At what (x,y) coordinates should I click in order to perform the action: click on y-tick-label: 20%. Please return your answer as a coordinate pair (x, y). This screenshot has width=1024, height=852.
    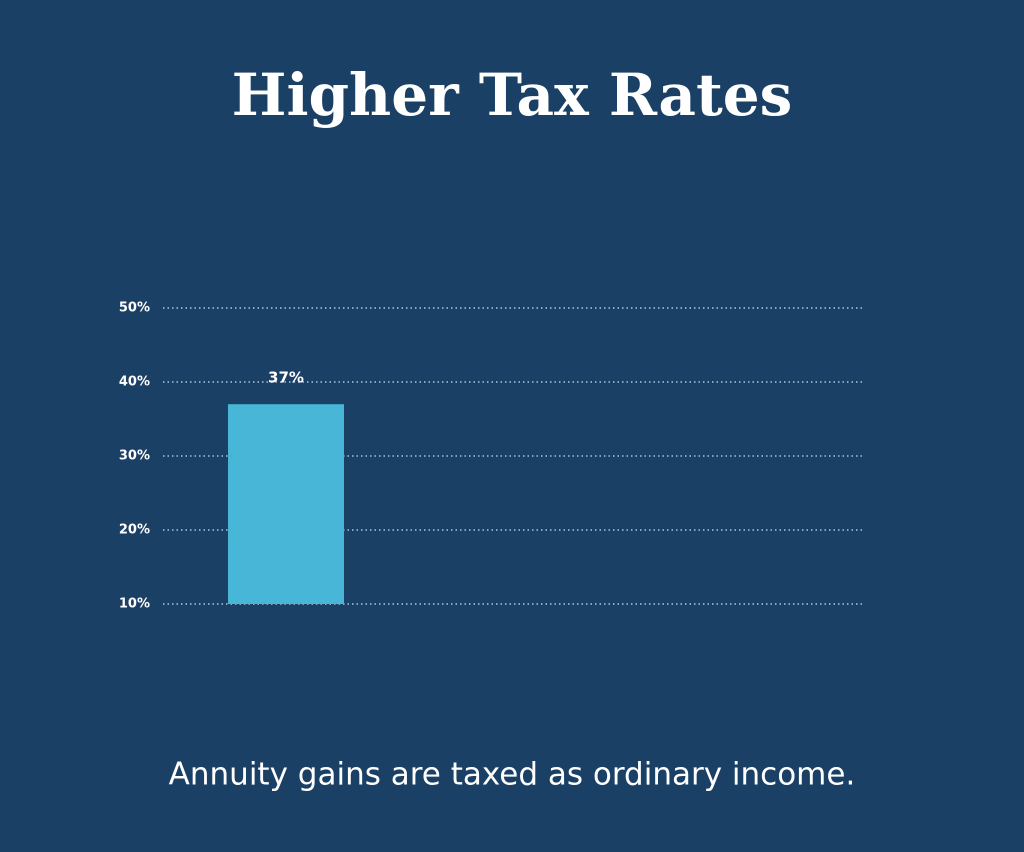
    Looking at the image, I should click on (134, 530).